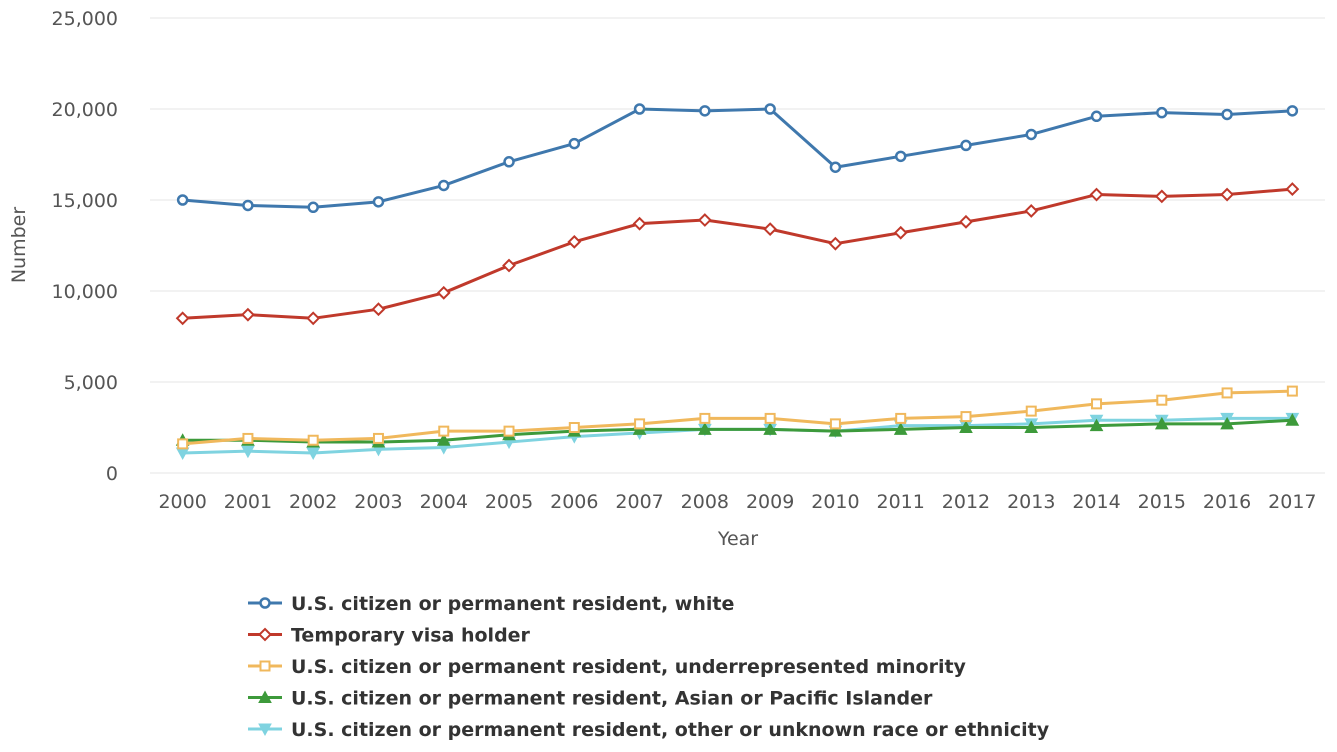  Describe the element at coordinates (85, 292) in the screenshot. I see `y-tick-label: 10,000` at that location.